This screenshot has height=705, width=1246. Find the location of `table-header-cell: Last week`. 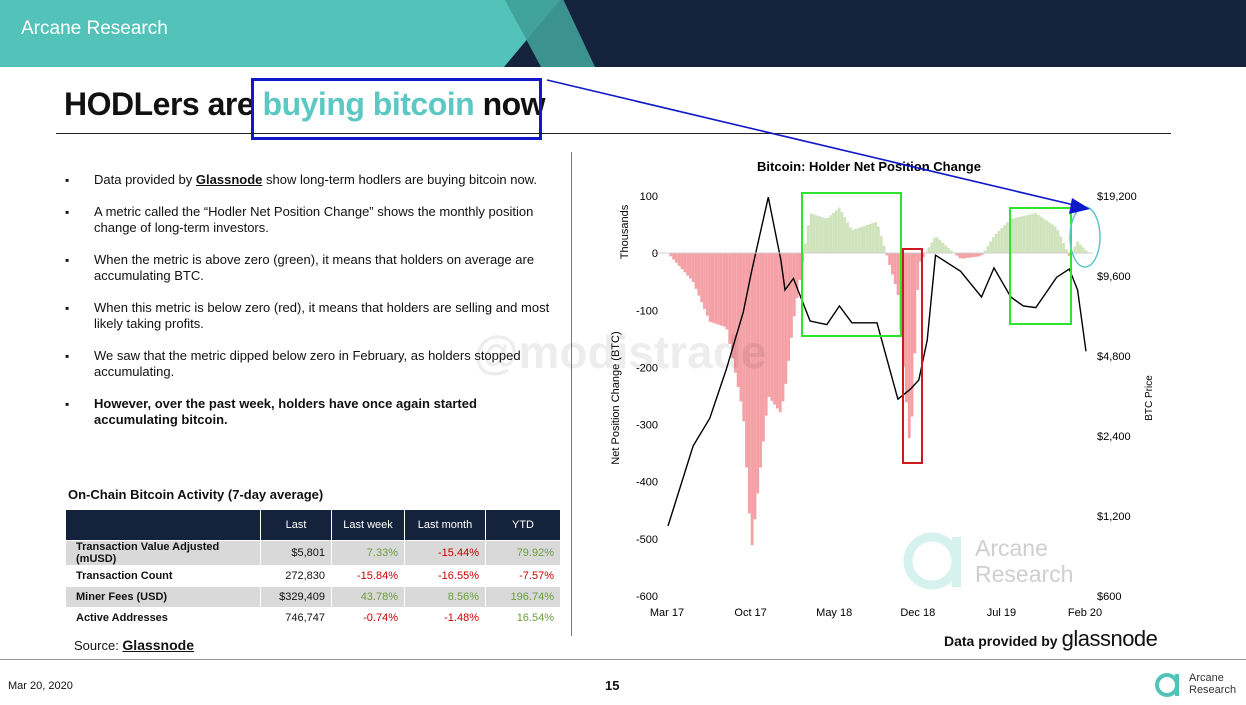

table-header-cell: Last week is located at coordinates (368, 525).